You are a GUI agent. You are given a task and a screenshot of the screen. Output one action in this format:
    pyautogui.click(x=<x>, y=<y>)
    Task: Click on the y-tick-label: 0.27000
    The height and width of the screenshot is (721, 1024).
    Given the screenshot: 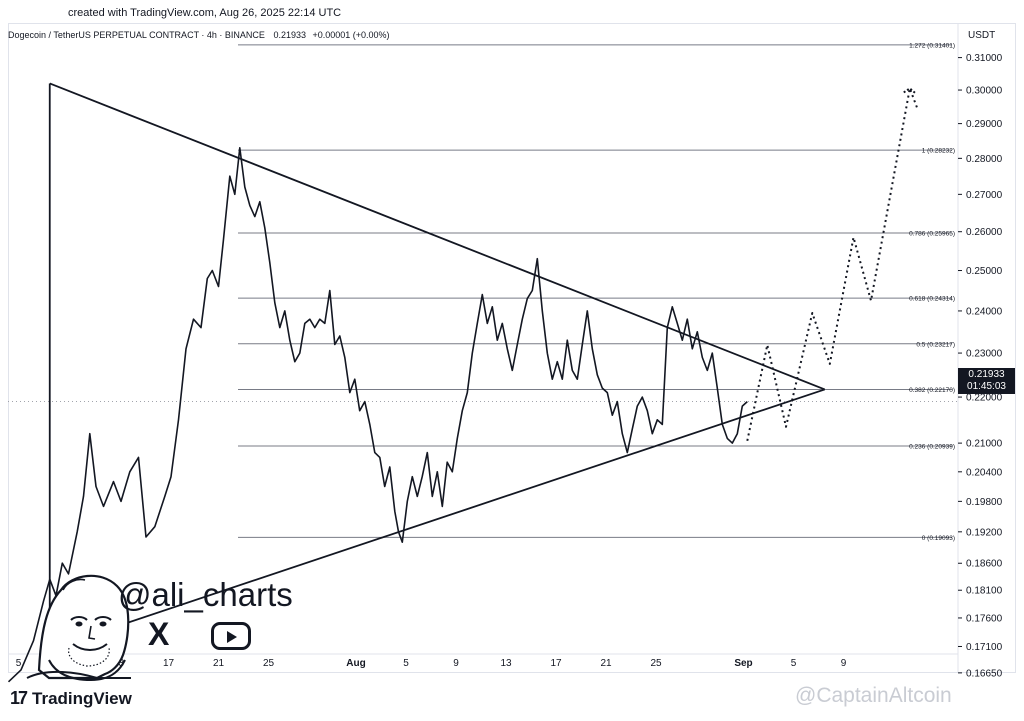 What is the action you would take?
    pyautogui.click(x=984, y=195)
    